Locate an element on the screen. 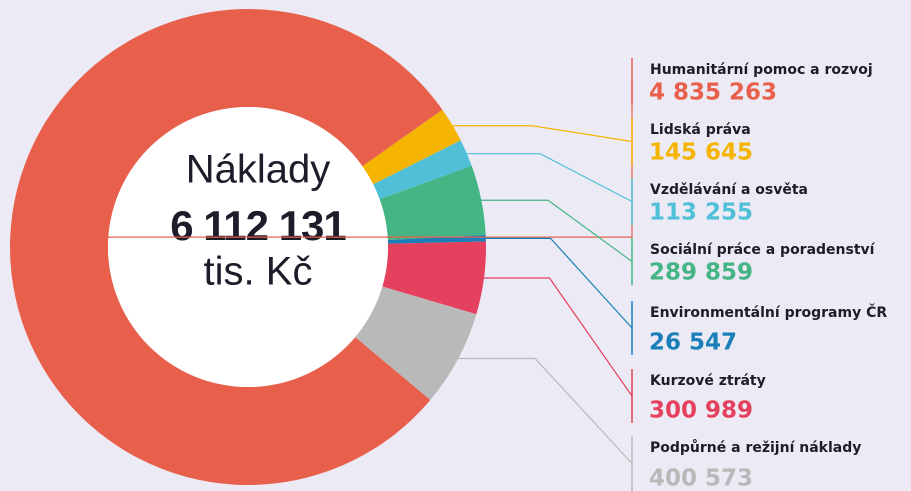 Image resolution: width=911 pixels, height=491 pixels. category-label: Kurzové ztráty is located at coordinates (708, 381).